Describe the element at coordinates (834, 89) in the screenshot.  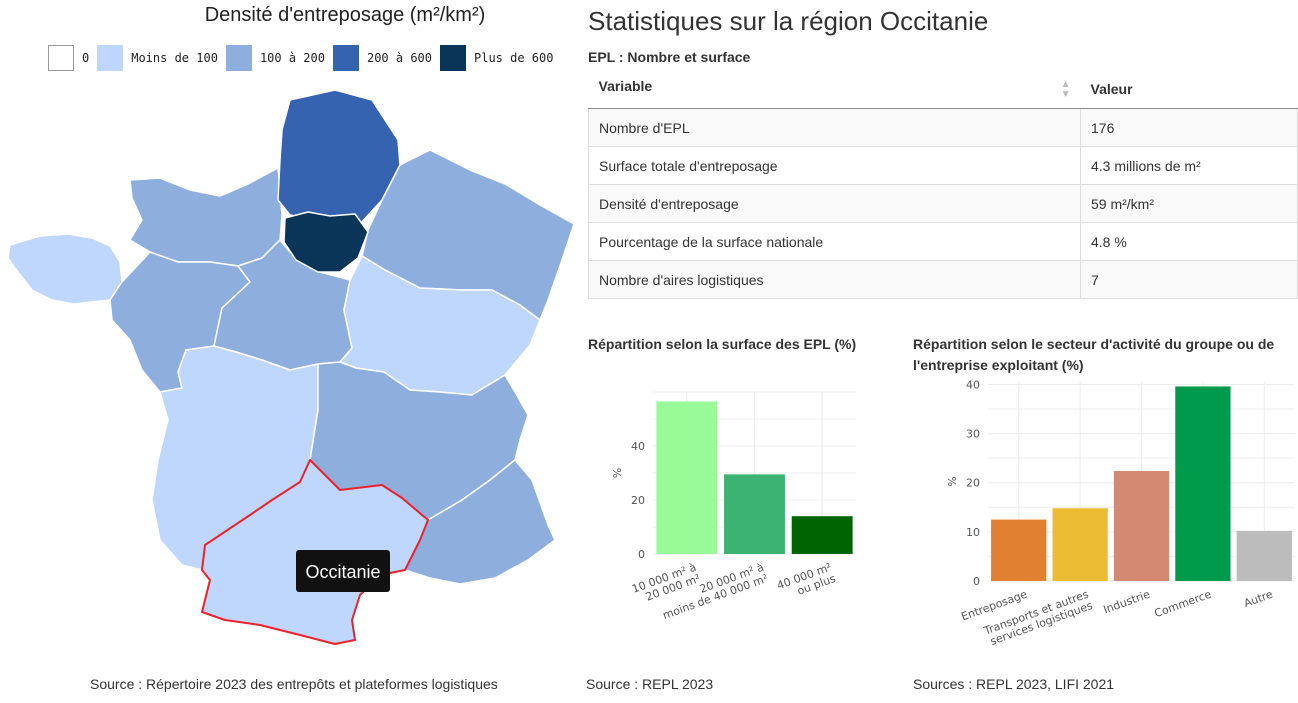
I see `column-header-variable: Variable ▲ ▼` at that location.